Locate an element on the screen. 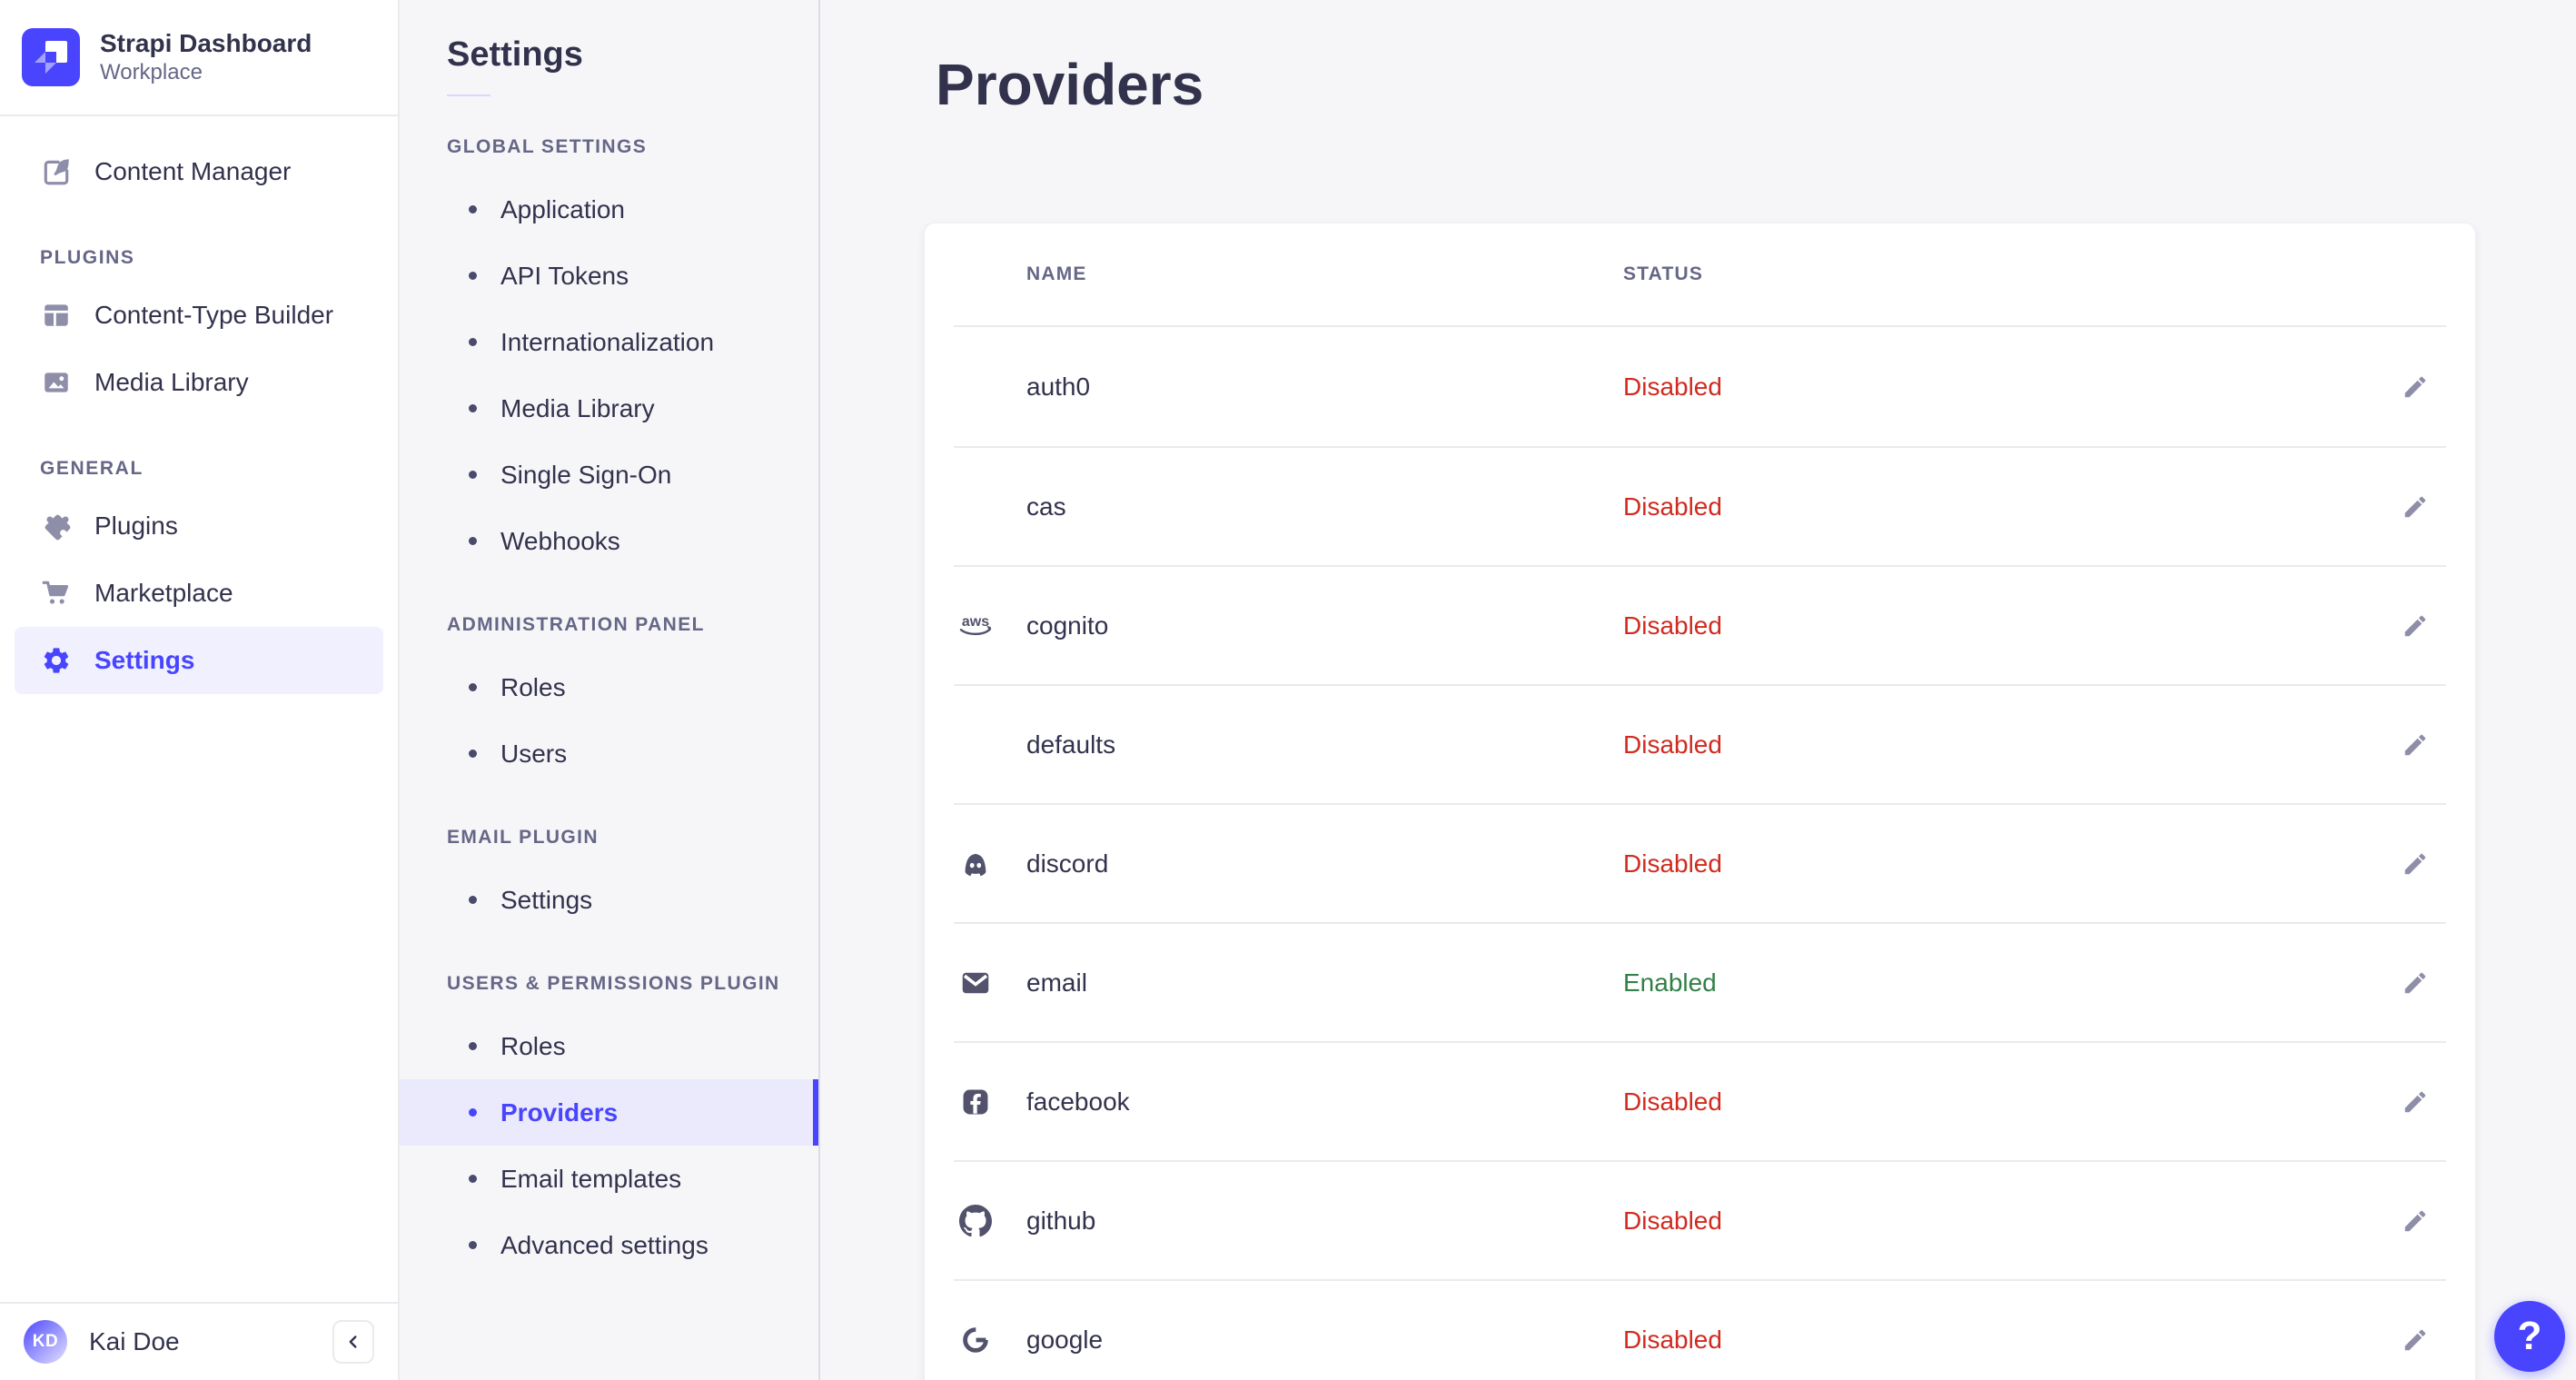 This screenshot has width=2576, height=1380. subnav-item-label: Media Library is located at coordinates (577, 407).